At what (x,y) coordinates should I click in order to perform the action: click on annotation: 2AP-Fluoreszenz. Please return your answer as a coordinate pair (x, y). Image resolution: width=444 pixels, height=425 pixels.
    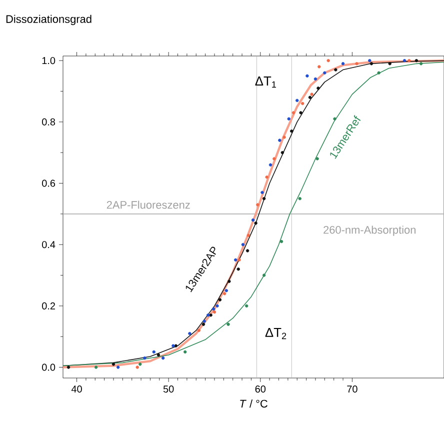
    Looking at the image, I should click on (148, 204).